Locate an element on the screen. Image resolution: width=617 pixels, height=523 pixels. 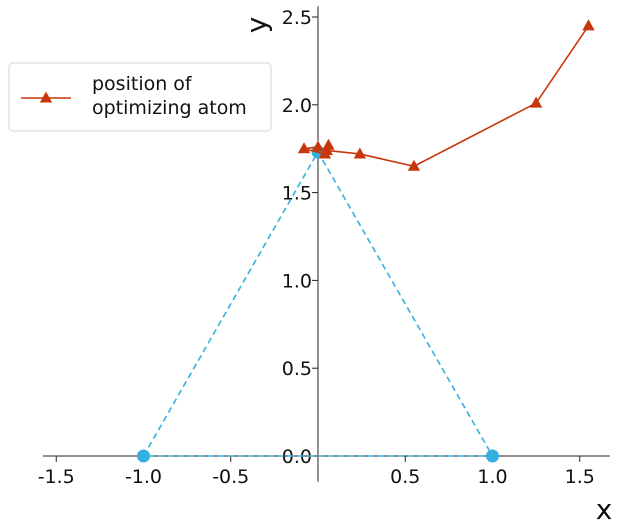
legend: position of optimizing atom is located at coordinates (140, 97).